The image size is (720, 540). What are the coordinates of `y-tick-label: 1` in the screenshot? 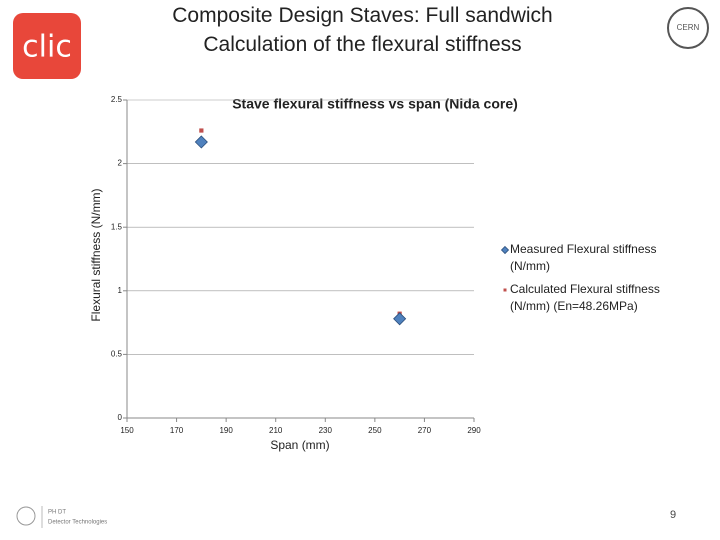 It's located at (120, 290).